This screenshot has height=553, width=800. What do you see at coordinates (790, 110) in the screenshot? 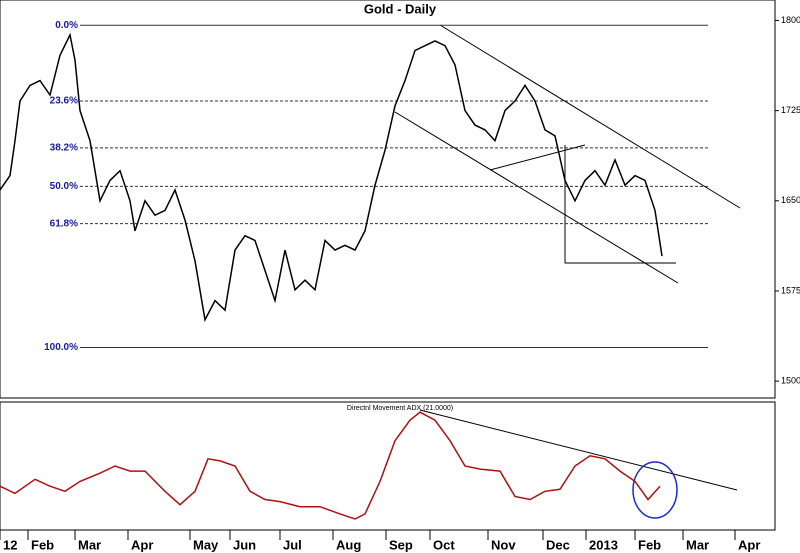
I see `y-tick-label: 1725` at bounding box center [790, 110].